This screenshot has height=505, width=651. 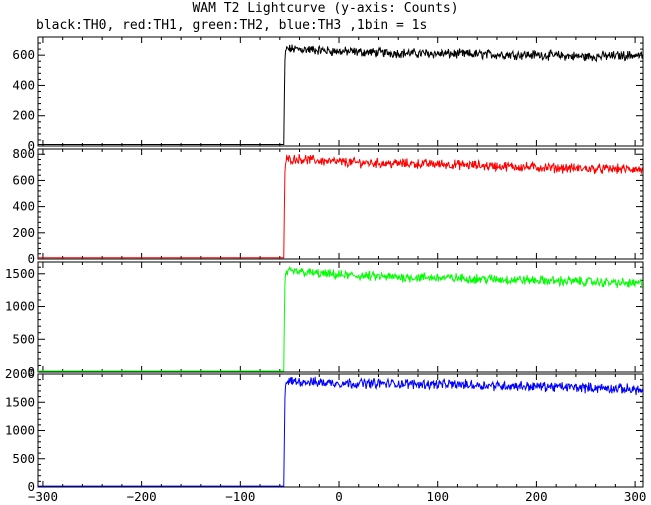 I want to click on x-tick-label: 100, so click(x=437, y=496).